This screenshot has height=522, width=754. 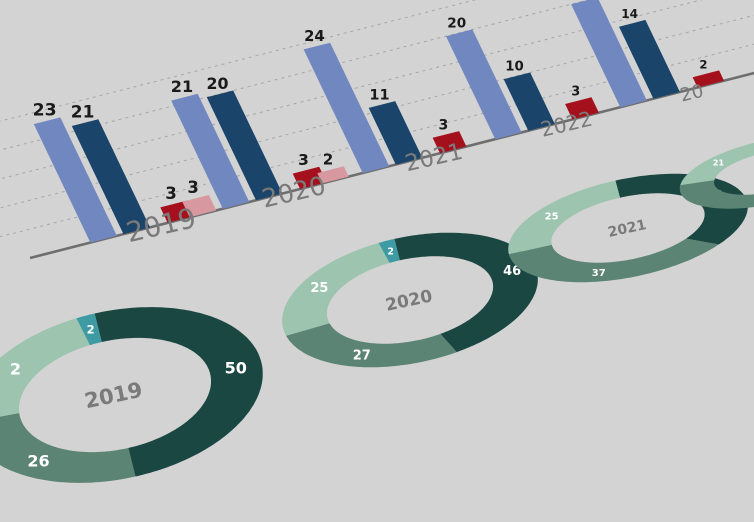 I want to click on donut-center-label: 2019, so click(x=113, y=396).